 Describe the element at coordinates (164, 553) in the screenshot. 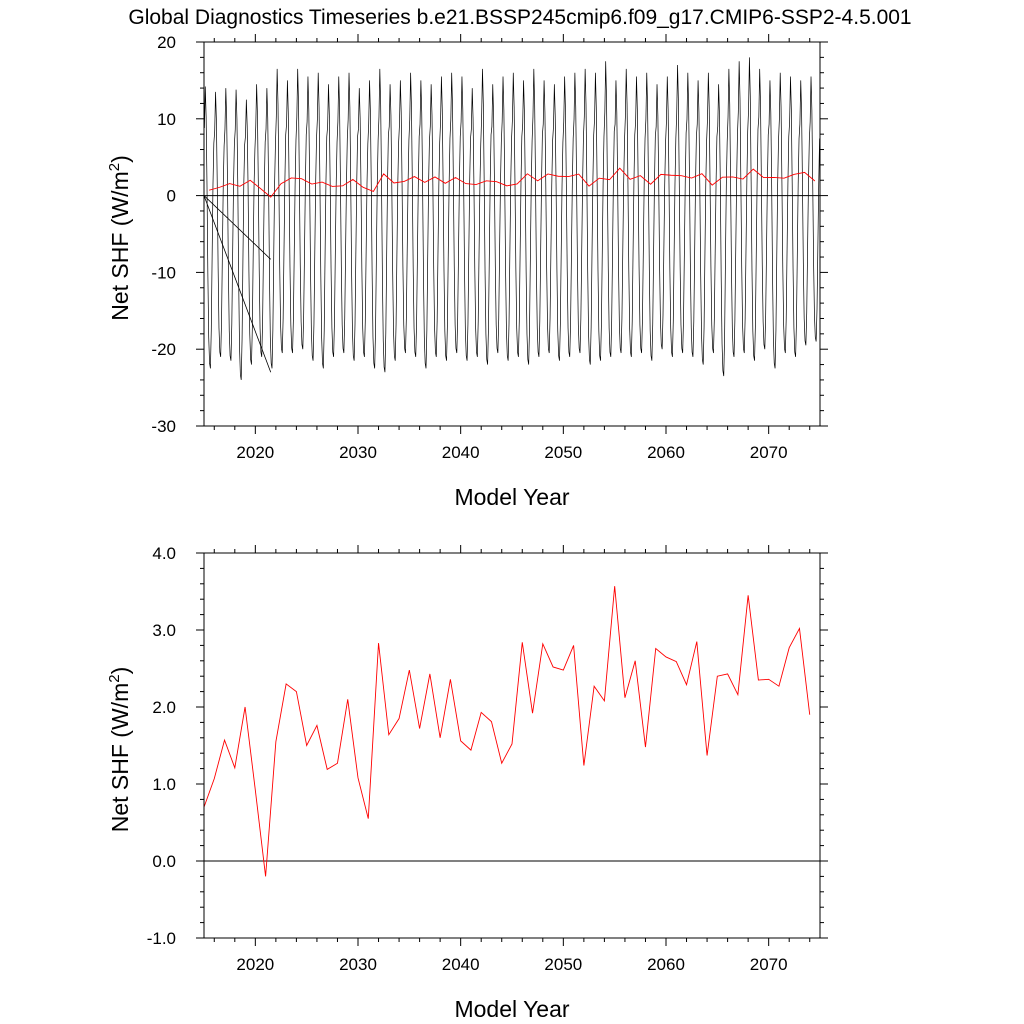

I see `y-tick-label: 4.0` at that location.